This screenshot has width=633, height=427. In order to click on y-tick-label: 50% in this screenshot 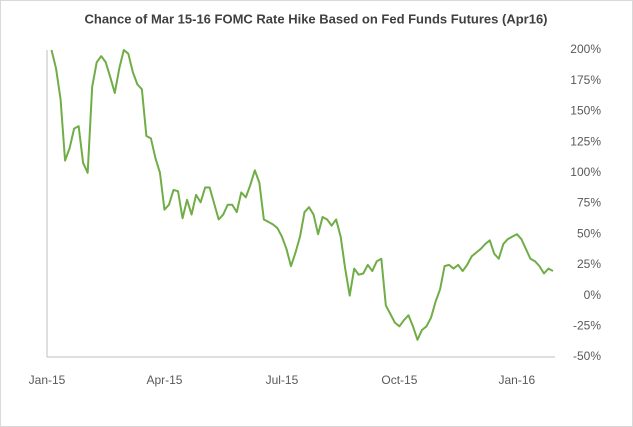, I will do `click(589, 233)`.